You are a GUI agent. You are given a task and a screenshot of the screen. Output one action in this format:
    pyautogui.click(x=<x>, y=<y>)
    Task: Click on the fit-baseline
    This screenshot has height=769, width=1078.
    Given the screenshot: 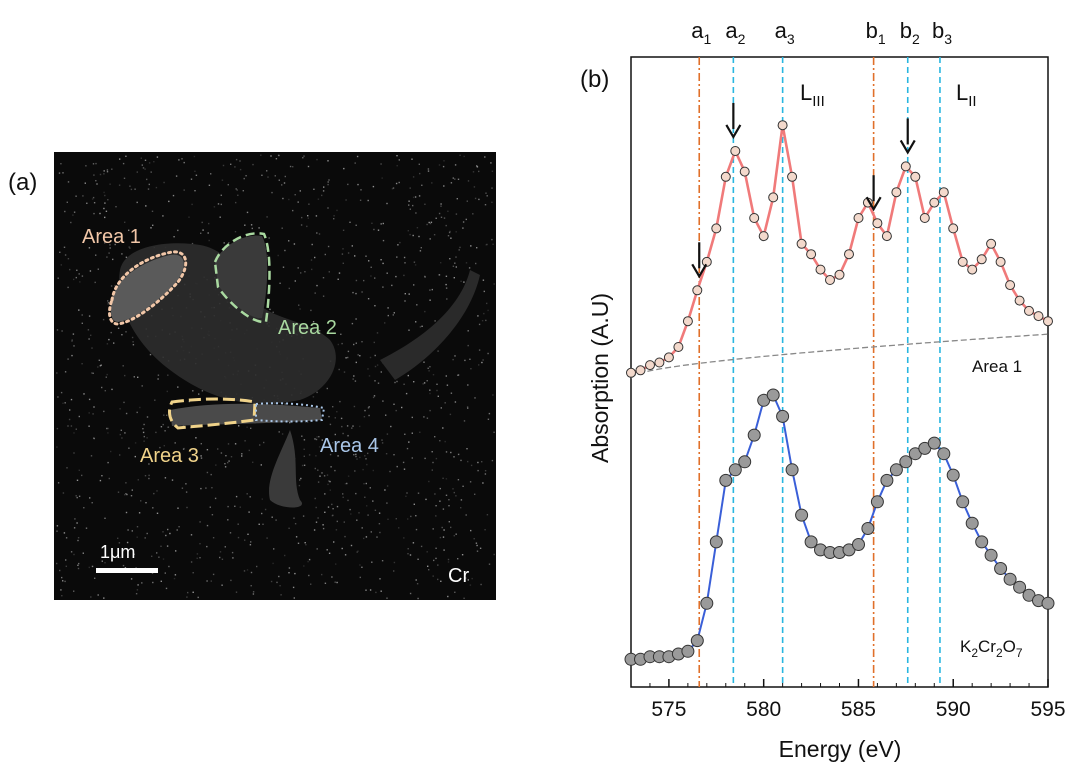 What is the action you would take?
    pyautogui.click(x=839, y=356)
    